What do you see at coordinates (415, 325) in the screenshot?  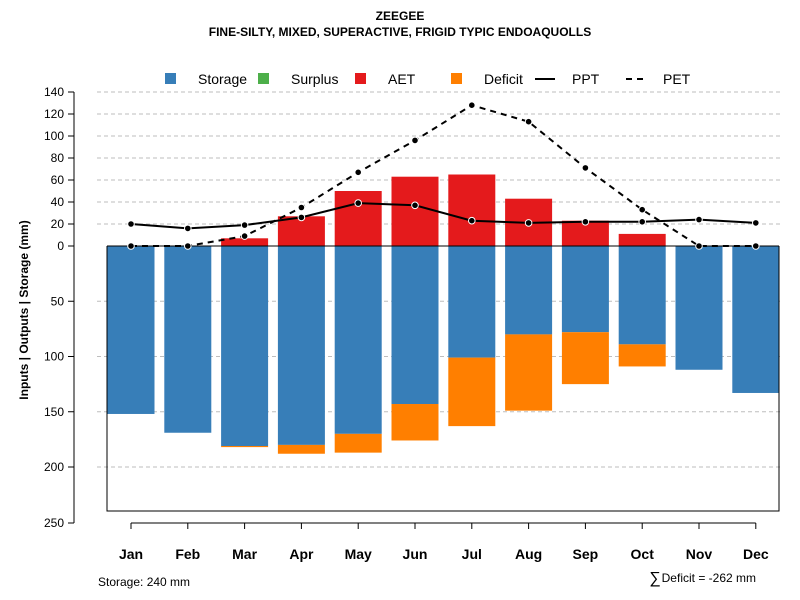 I see `bar-storage-jun` at bounding box center [415, 325].